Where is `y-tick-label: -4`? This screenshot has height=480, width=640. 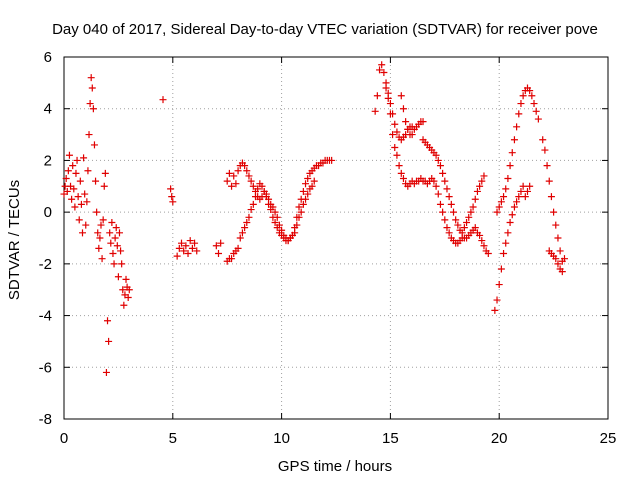 y-tick-label: -4 is located at coordinates (45, 316).